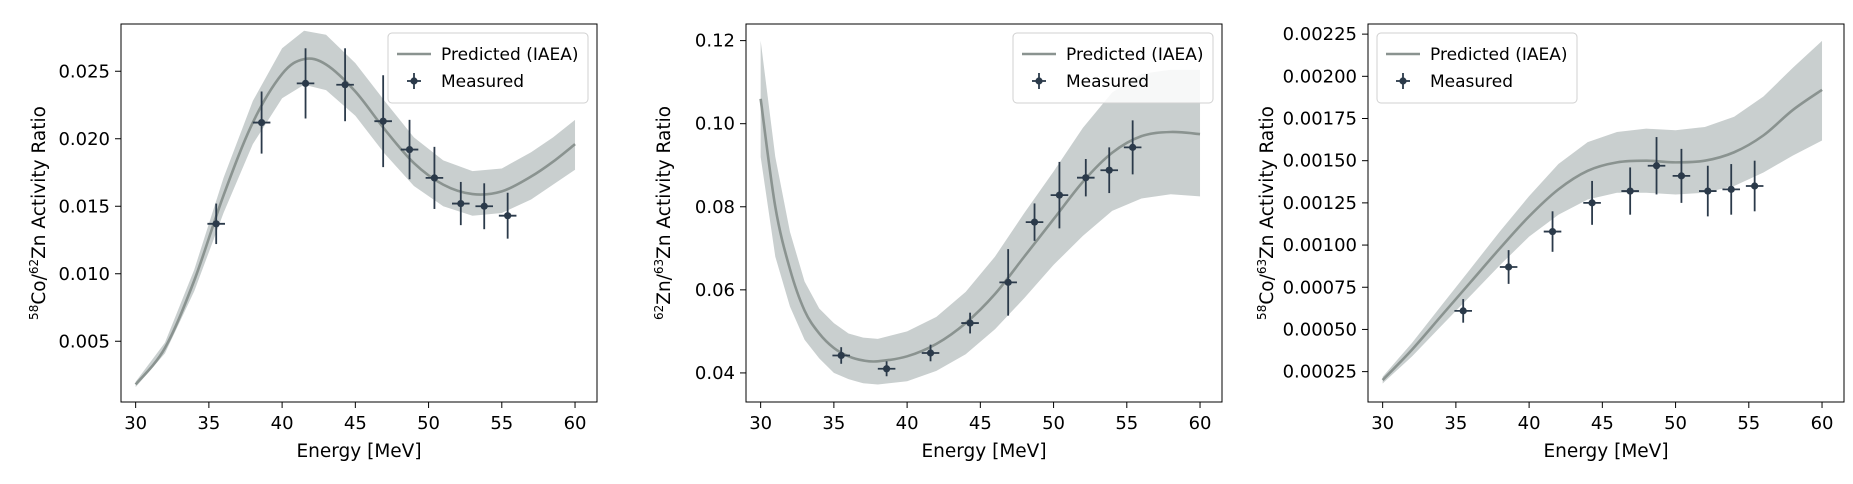 This screenshot has width=1853, height=484. I want to click on y-tick-label: 0.00100, so click(1320, 245).